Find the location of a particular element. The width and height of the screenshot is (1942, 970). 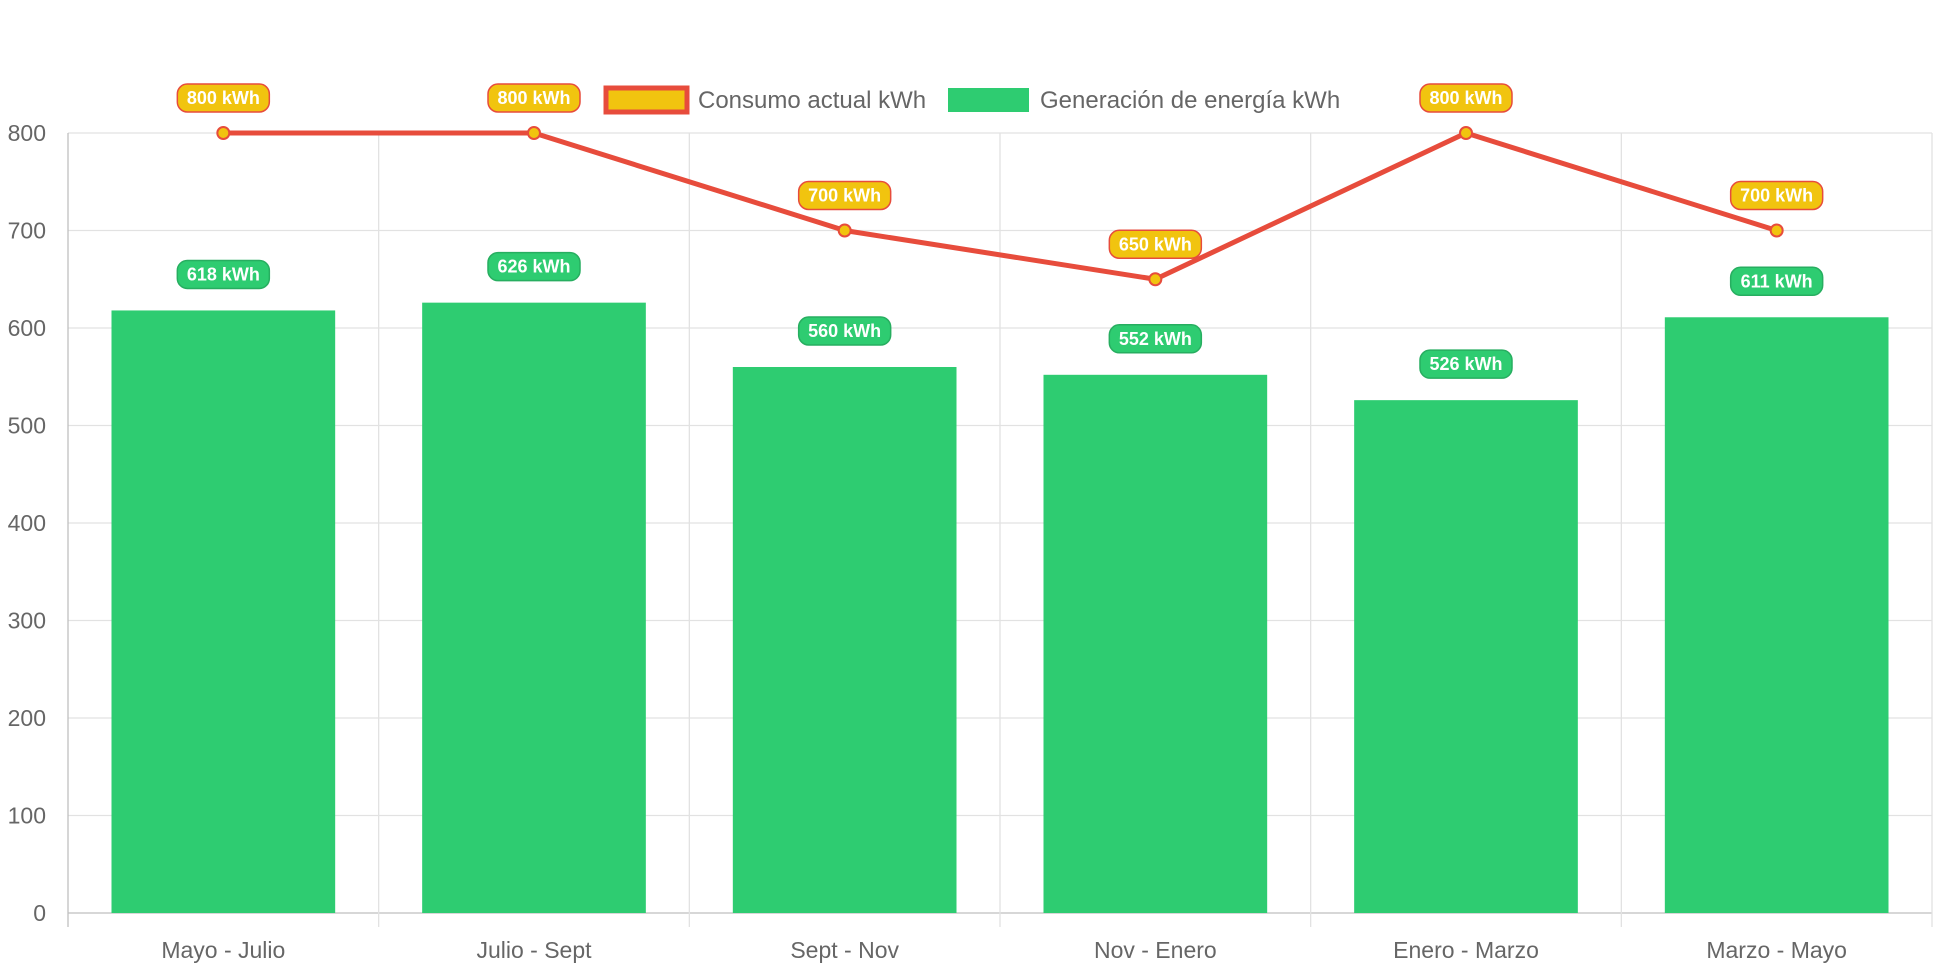

bar-data-label-text: 626 kWh is located at coordinates (533, 267).